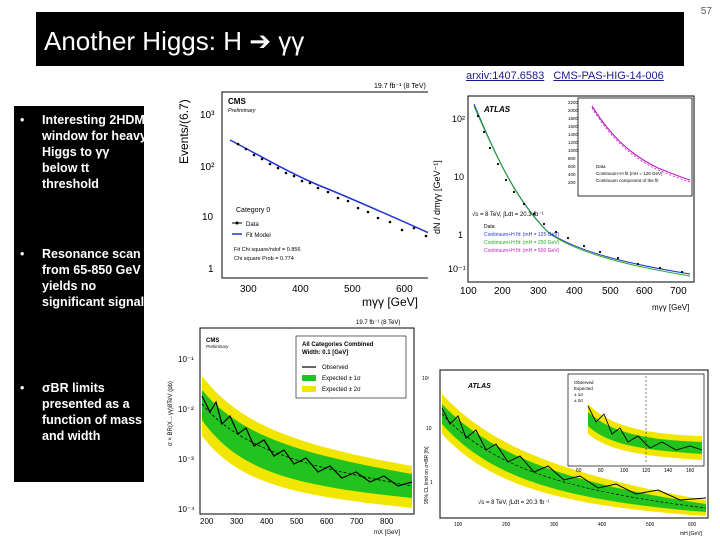  Describe the element at coordinates (242, 111) in the screenshot. I see `cms-mass-preliminary: Preliminary` at that location.